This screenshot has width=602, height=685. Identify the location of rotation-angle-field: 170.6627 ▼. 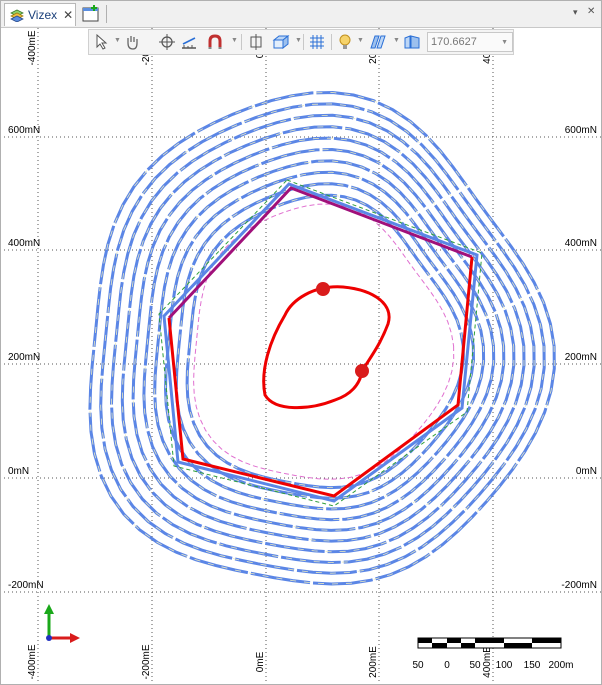
(470, 42).